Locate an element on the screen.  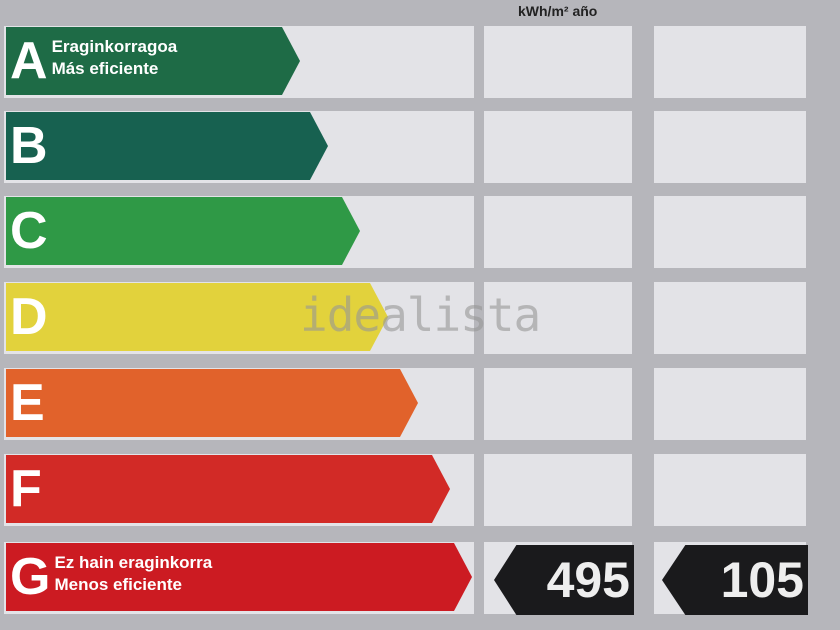
emissions-value: 105 is located at coordinates (735, 580).